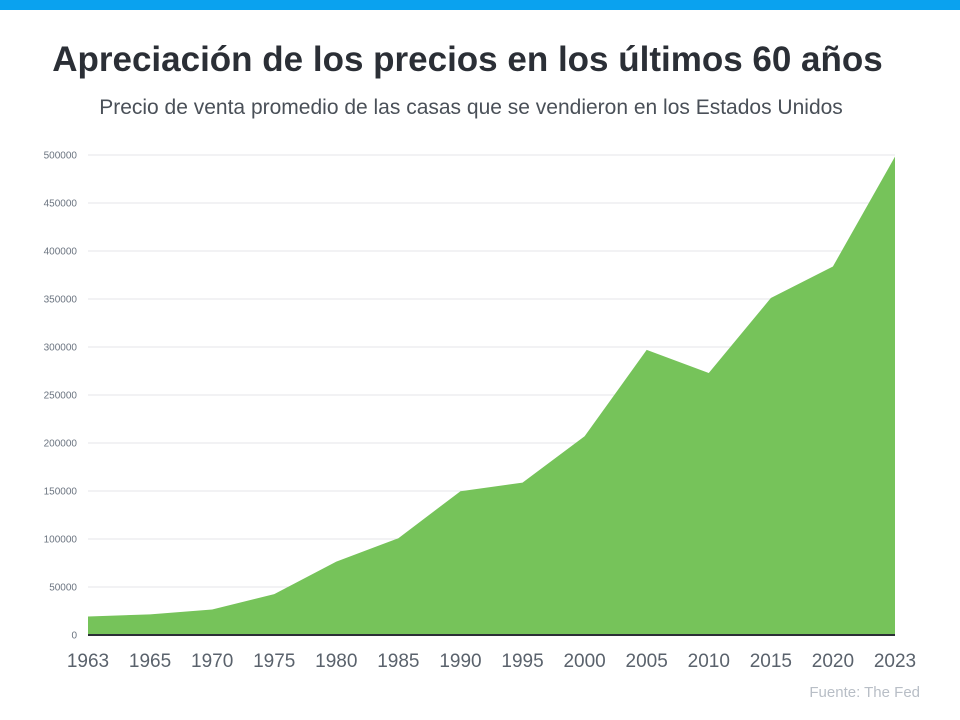  Describe the element at coordinates (61, 300) in the screenshot. I see `y-tick-label: 350000` at that location.